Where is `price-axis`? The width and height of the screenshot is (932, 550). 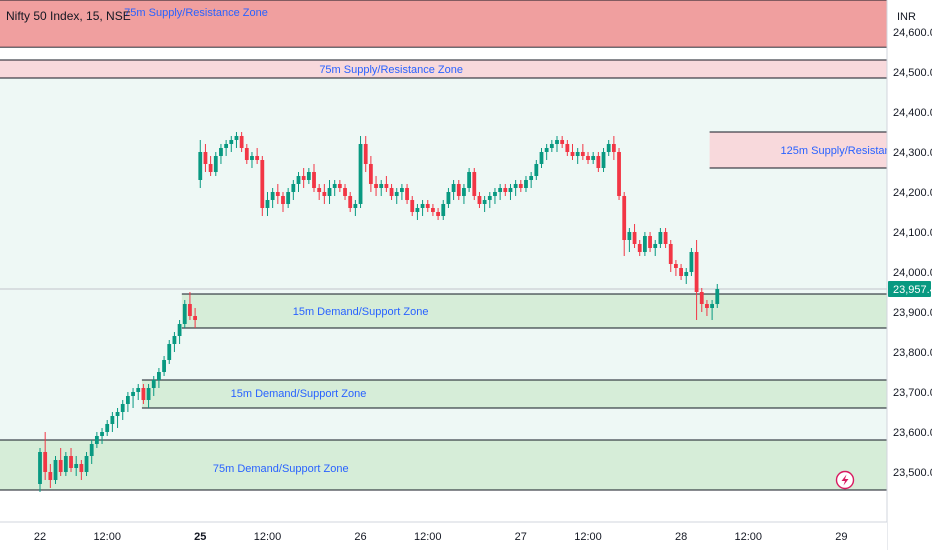 price-axis is located at coordinates (909, 275).